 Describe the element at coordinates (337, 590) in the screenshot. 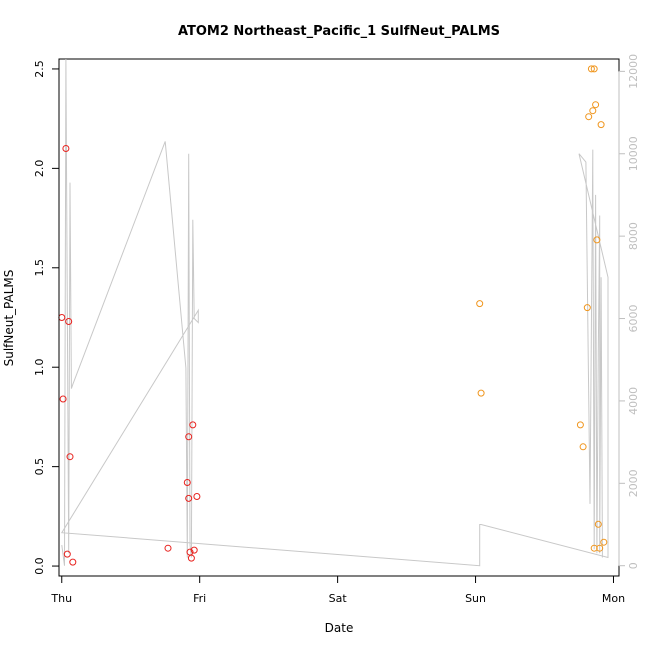

I see `x-axis: Thu Fri Sat Sun Mon` at that location.